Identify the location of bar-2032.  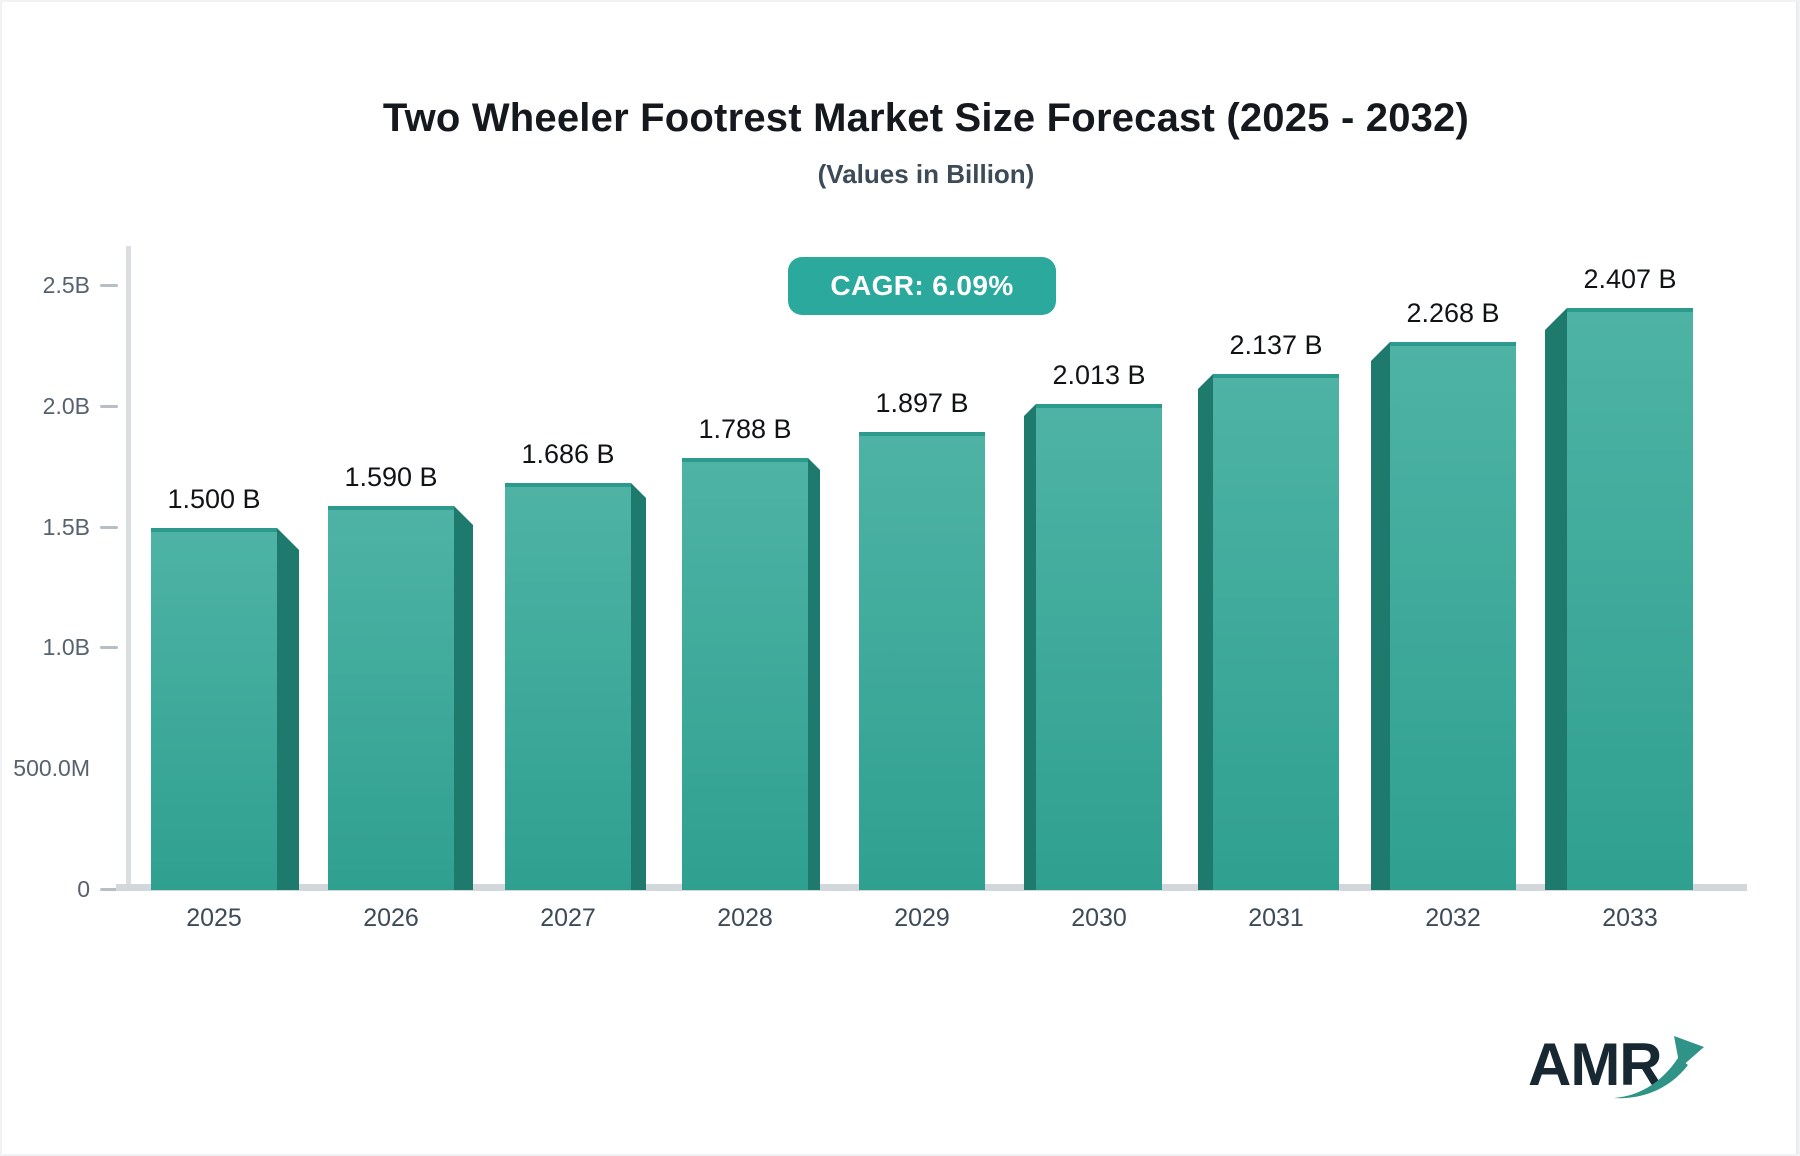
(1443, 616).